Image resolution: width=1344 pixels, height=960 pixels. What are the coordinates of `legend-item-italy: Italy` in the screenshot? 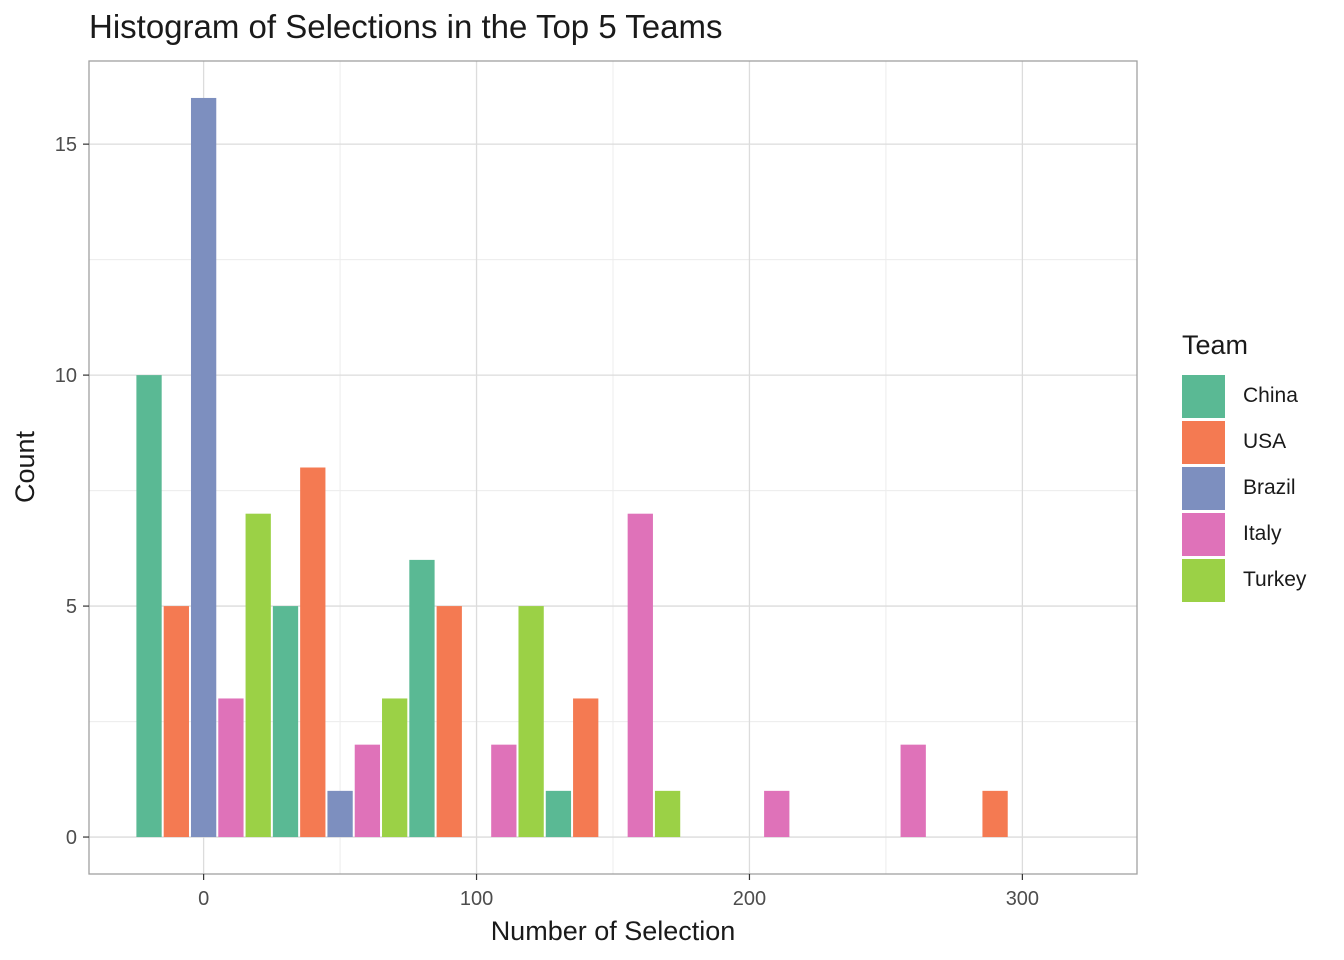 It's located at (1244, 534).